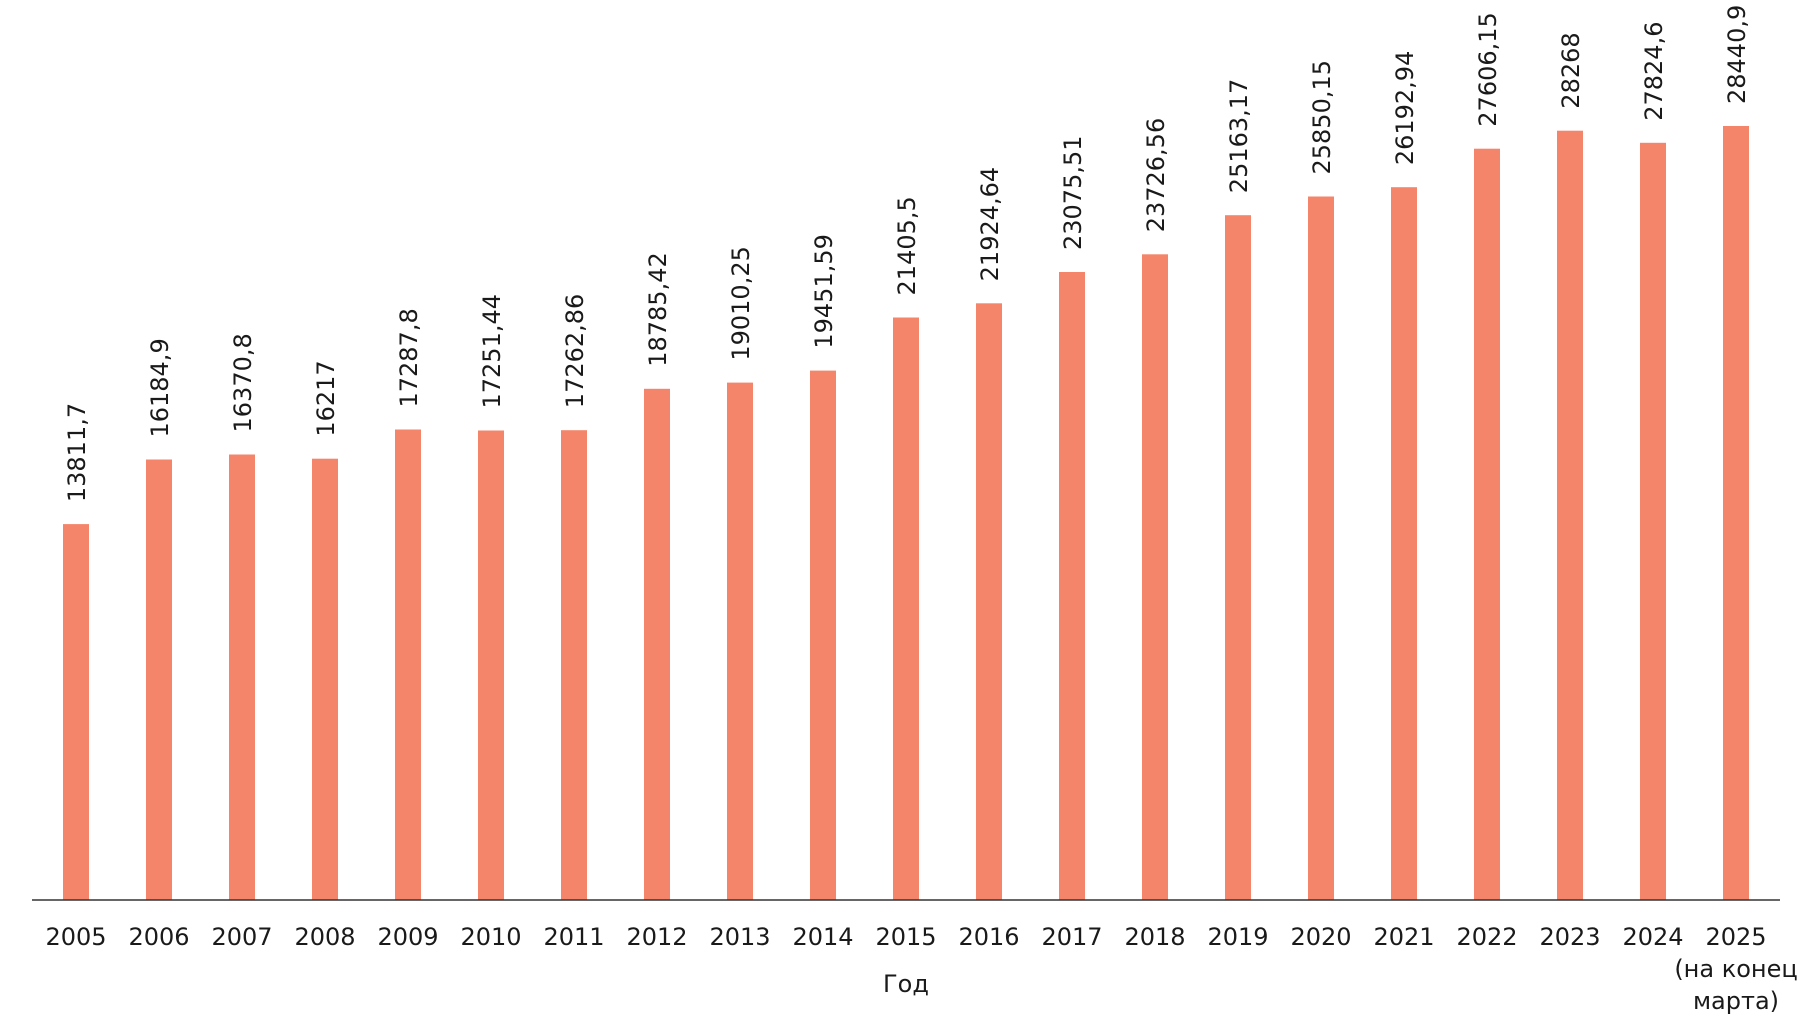 This screenshot has width=1800, height=1024. What do you see at coordinates (822, 937) in the screenshot?
I see `x-tick-label-9: 2014` at bounding box center [822, 937].